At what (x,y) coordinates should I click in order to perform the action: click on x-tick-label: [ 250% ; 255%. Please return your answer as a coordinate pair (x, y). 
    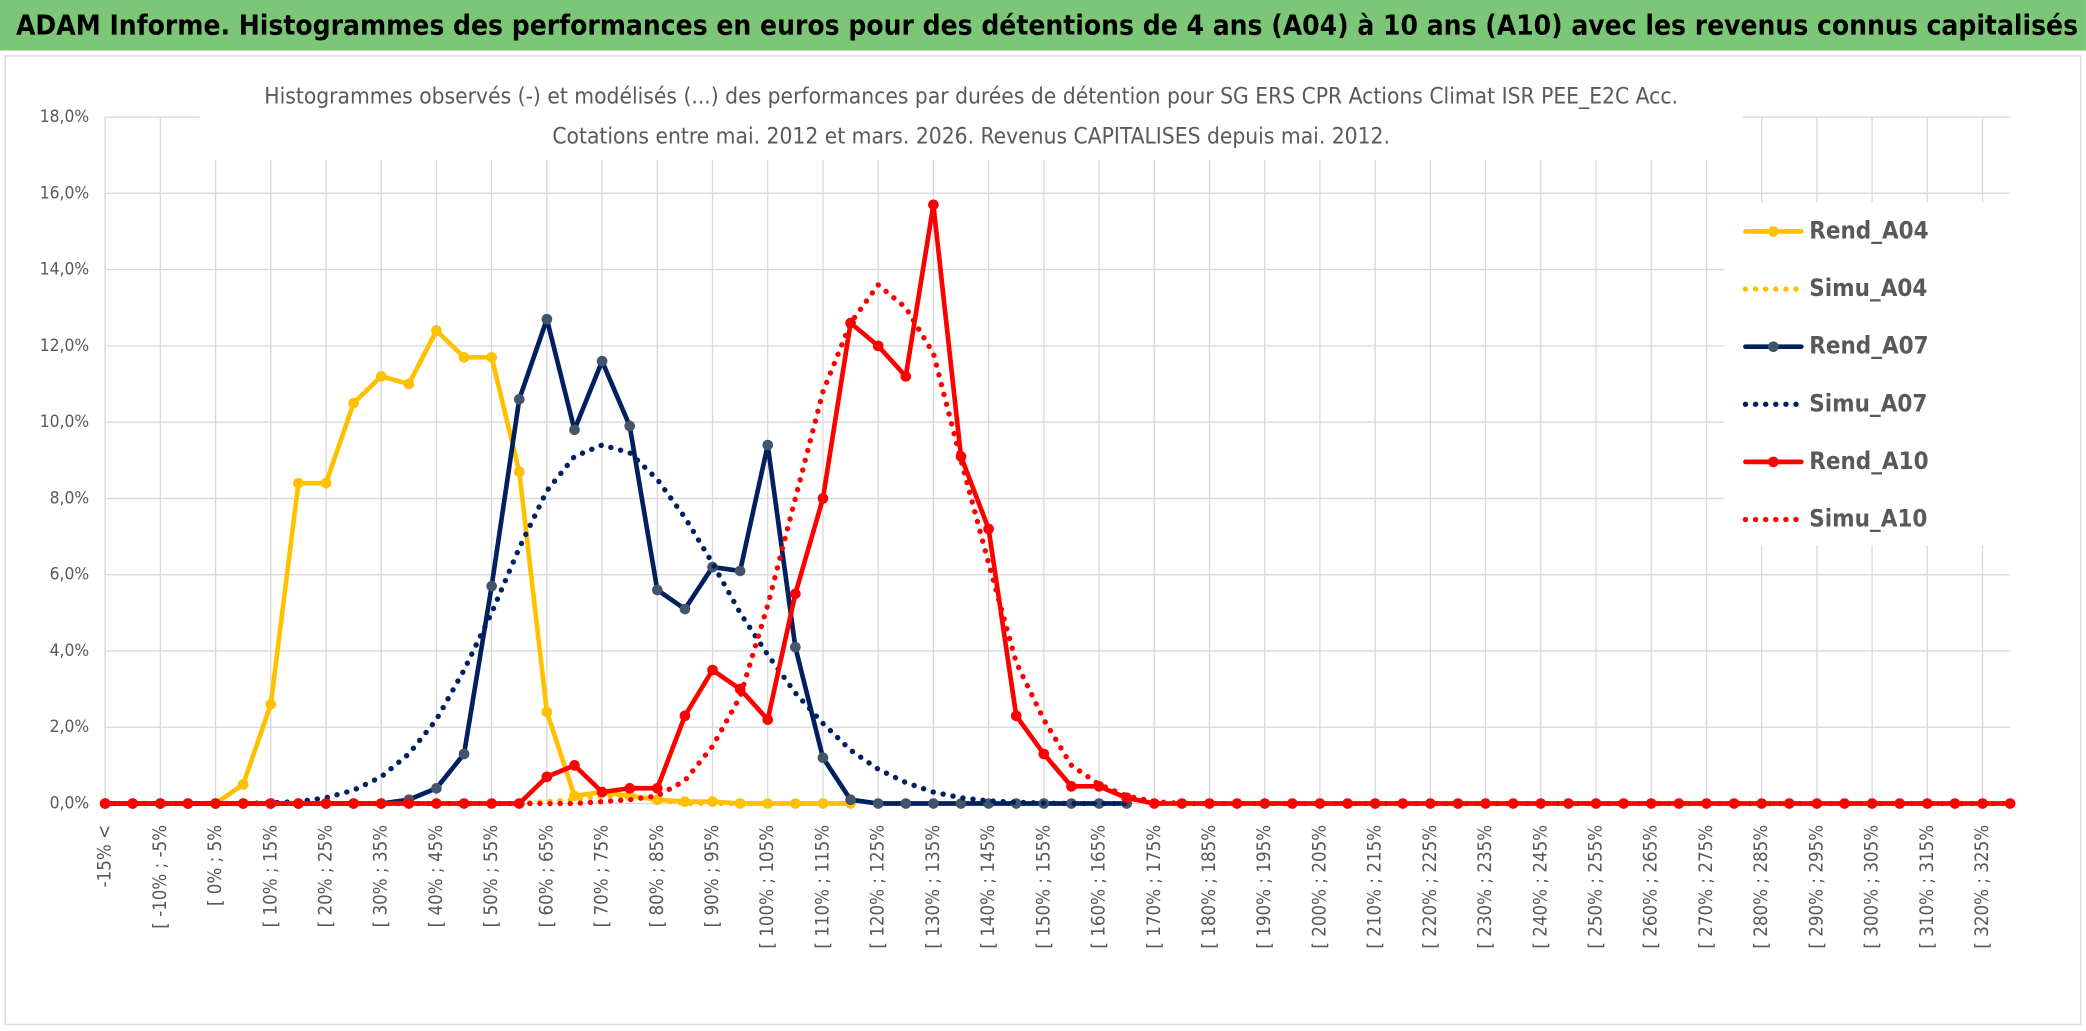
    Looking at the image, I should click on (1596, 887).